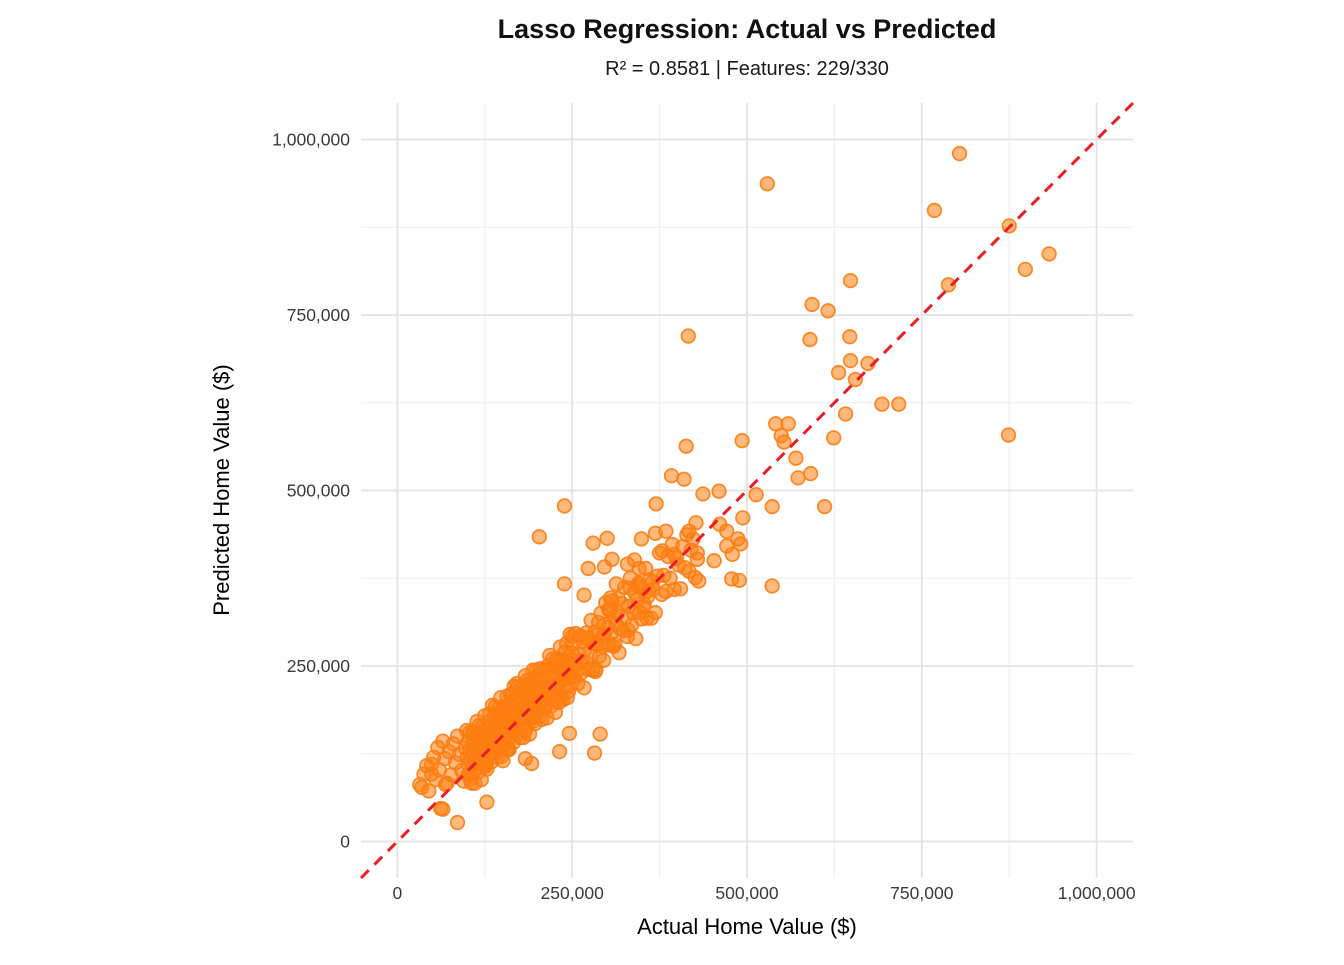  I want to click on y-tick-label: 0, so click(345, 841).